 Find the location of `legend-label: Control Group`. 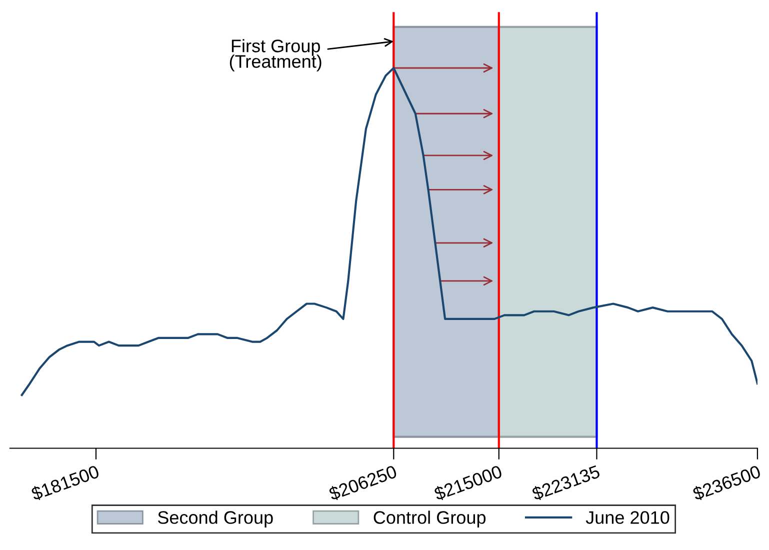

legend-label: Control Group is located at coordinates (430, 519).